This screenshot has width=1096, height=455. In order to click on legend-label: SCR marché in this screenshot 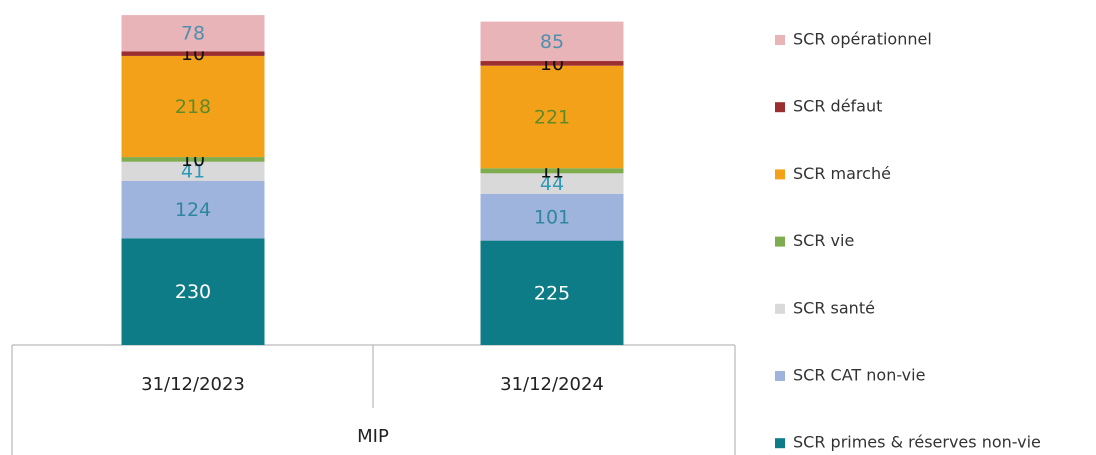, I will do `click(842, 173)`.